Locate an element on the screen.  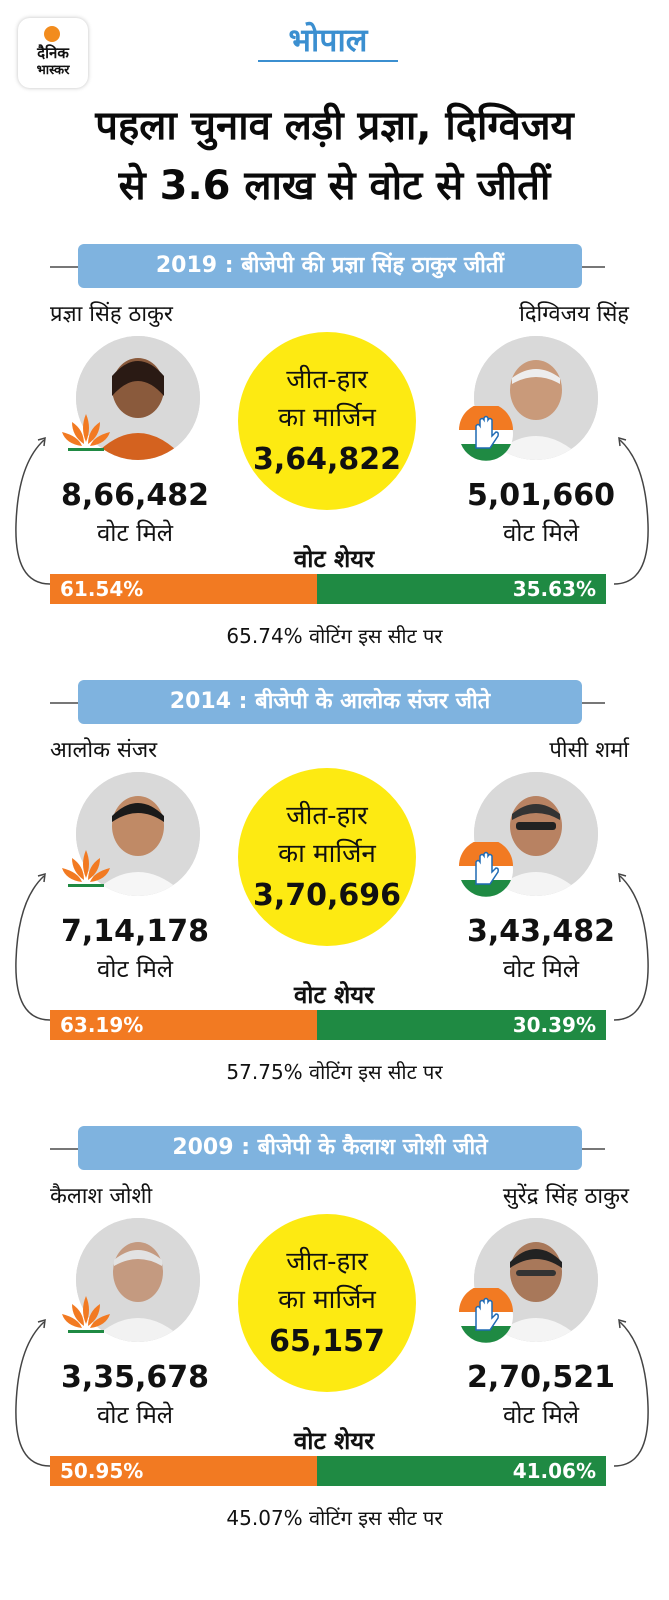
bjp-votes: 7,14,178 is located at coordinates (135, 931).